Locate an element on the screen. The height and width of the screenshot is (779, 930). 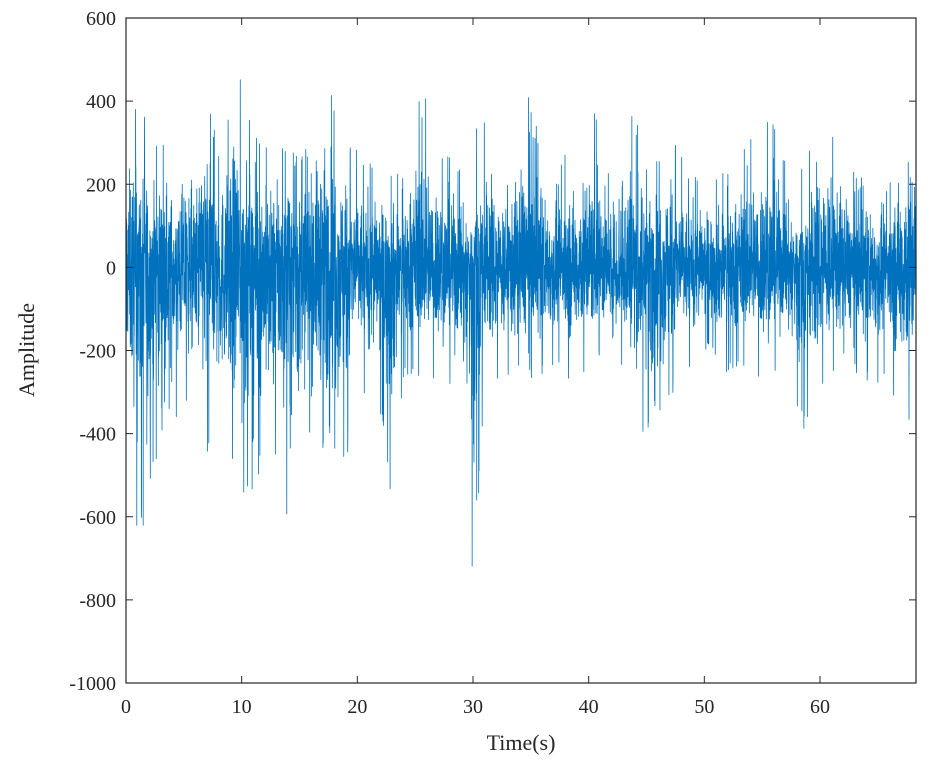
y-tick-label-8: -1000 is located at coordinates (92, 684).